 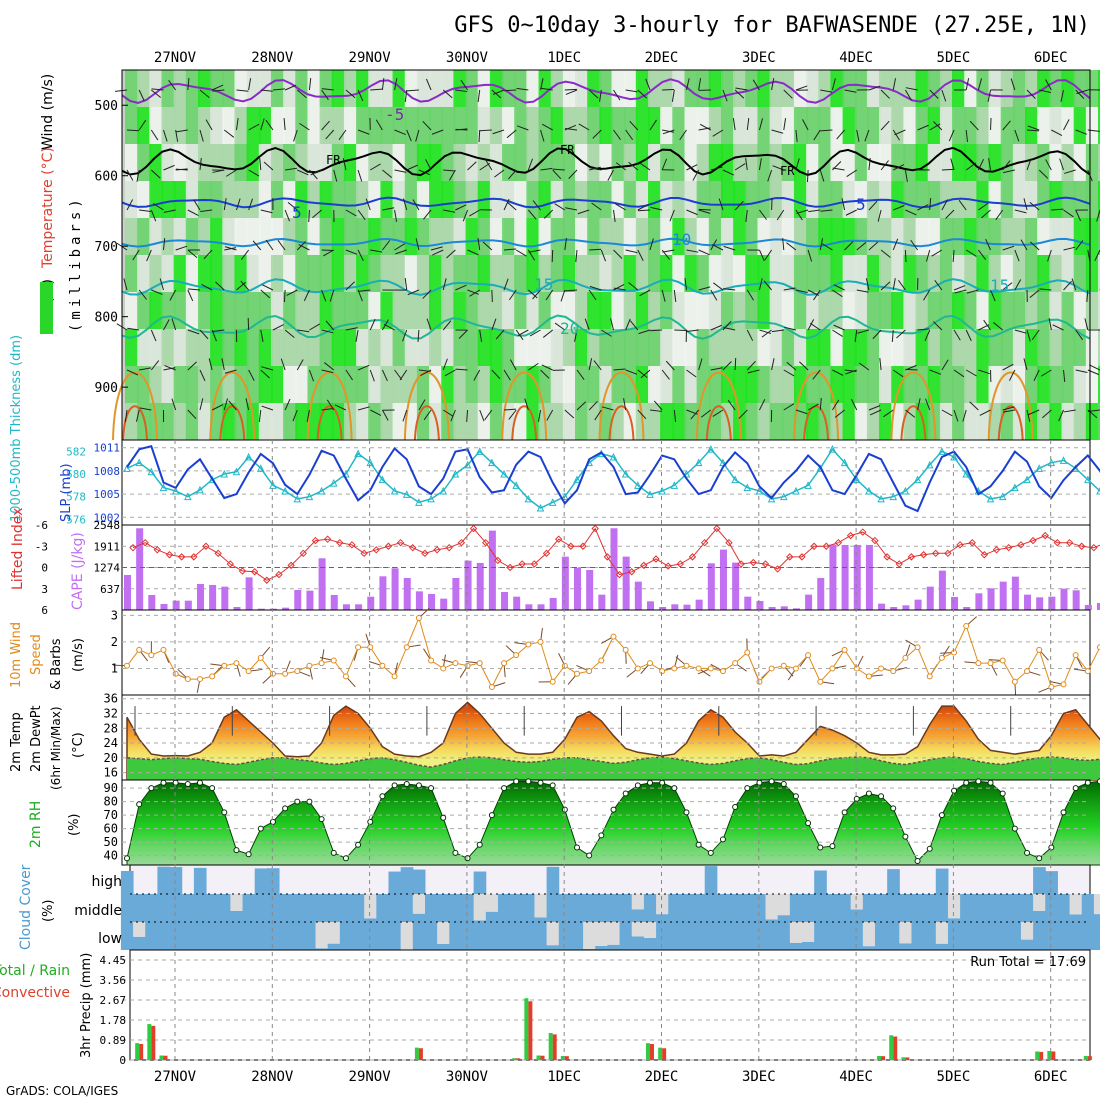 I want to click on isotherm-label-15b: 15, so click(x=999, y=285).